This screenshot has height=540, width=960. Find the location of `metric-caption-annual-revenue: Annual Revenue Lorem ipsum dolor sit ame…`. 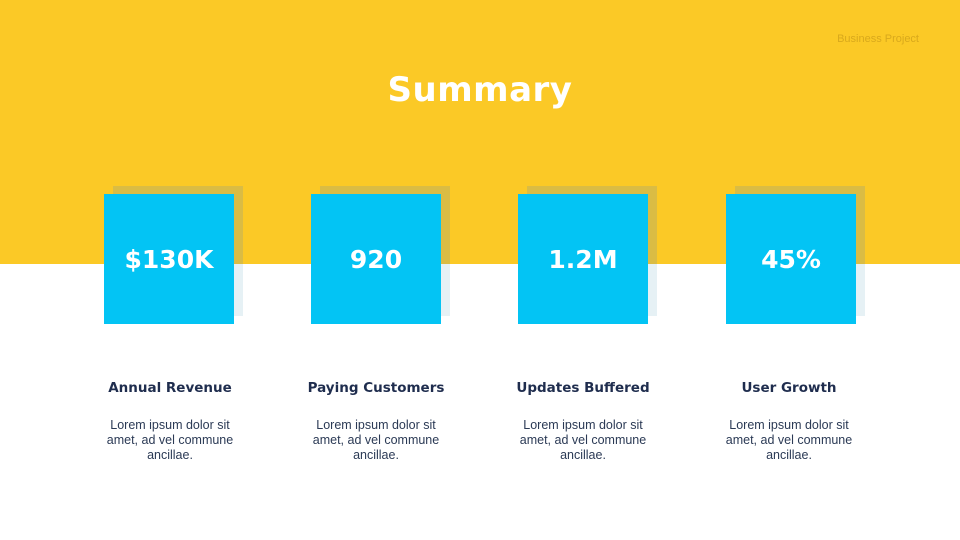

metric-caption-annual-revenue: Annual Revenue Lorem ipsum dolor sit ame… is located at coordinates (170, 421).